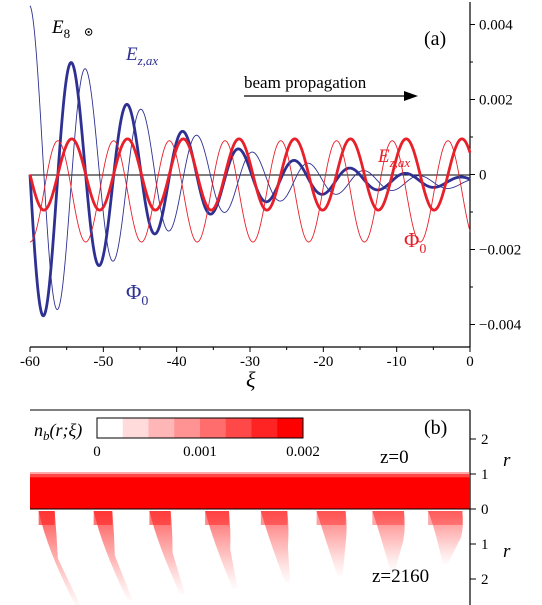  What do you see at coordinates (411, 96) in the screenshot?
I see `beam-propagation-arrowhead` at bounding box center [411, 96].